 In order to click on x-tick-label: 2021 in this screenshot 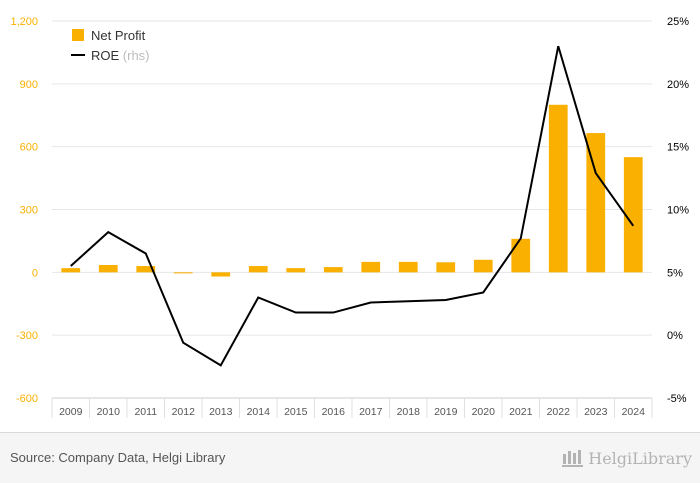, I will do `click(521, 412)`.